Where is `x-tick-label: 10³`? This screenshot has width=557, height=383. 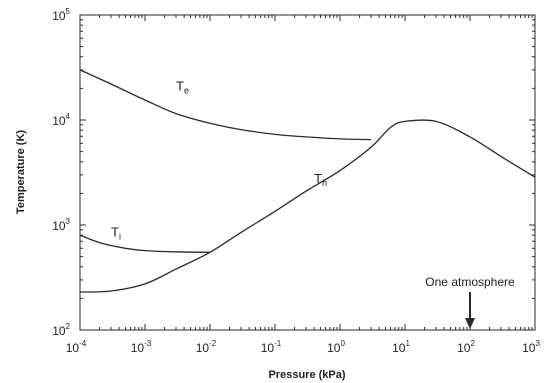
x-tick-label: 10³ is located at coordinates (531, 347).